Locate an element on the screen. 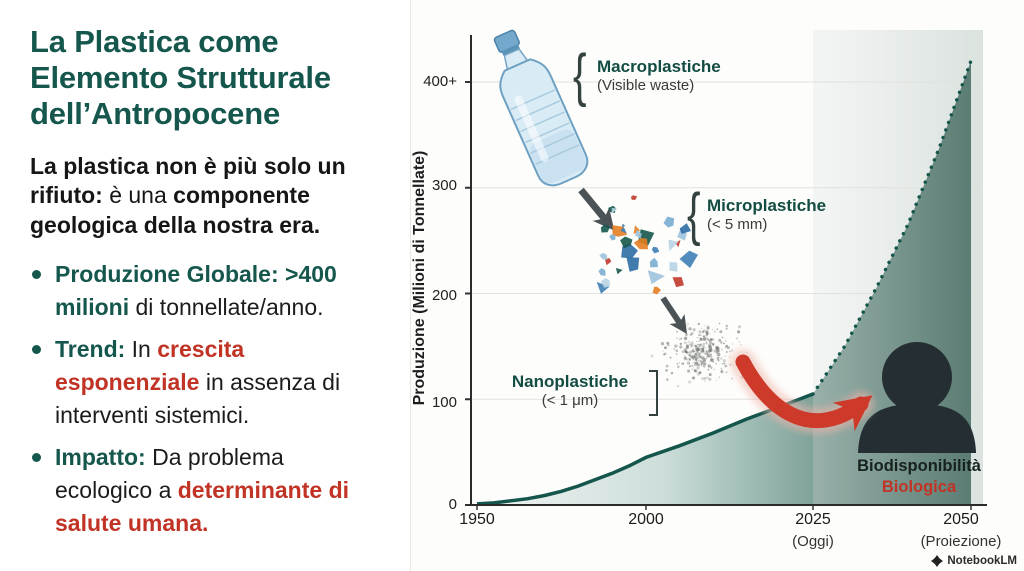 Image resolution: width=1024 pixels, height=571 pixels. bullet-accent: determinante di salute umana. is located at coordinates (202, 506).